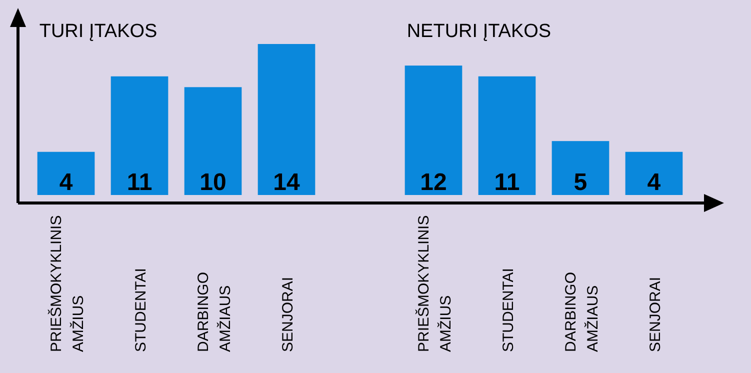  I want to click on text: TURI ĮTAKOS, so click(98, 31).